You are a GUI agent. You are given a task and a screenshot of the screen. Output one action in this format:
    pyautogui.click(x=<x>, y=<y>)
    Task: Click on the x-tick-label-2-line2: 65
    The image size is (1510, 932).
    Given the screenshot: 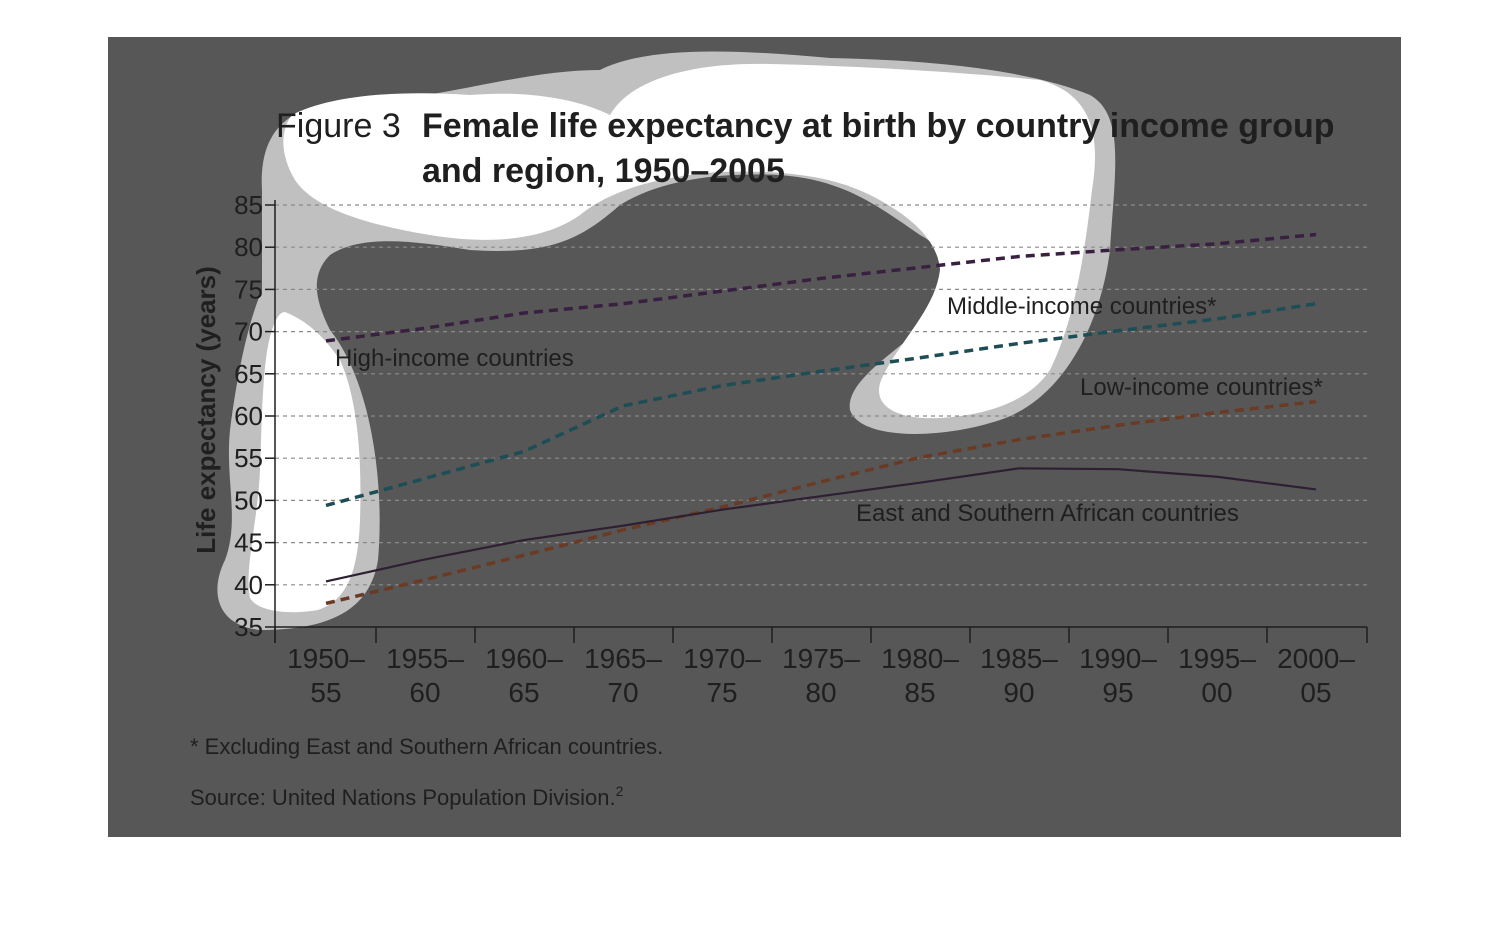 What is the action you would take?
    pyautogui.click(x=523, y=692)
    